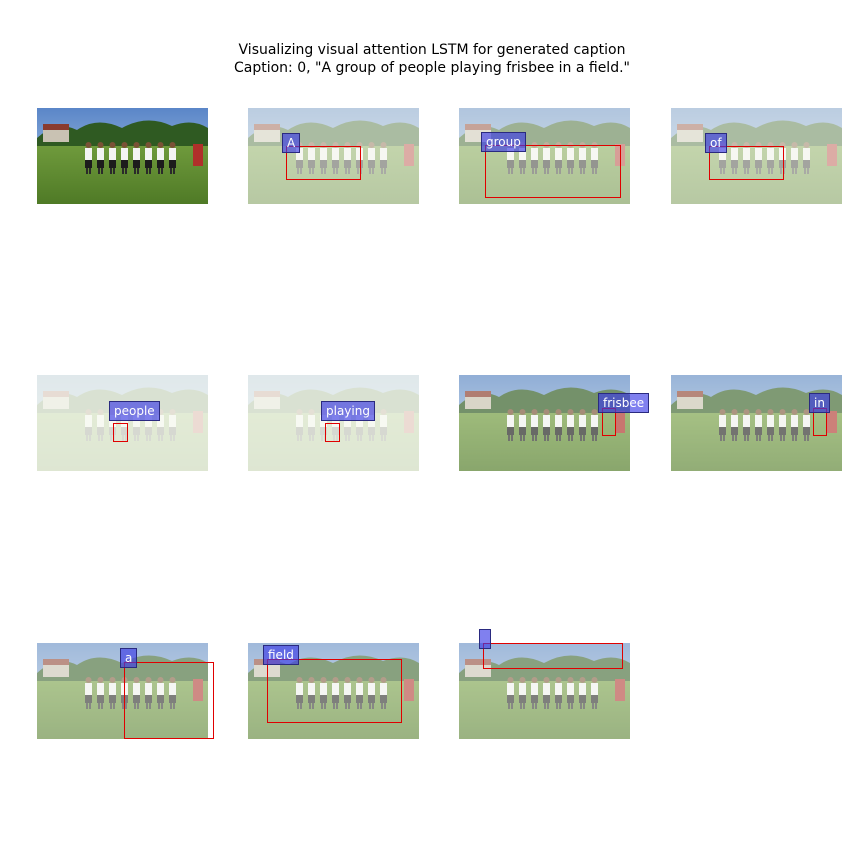  I want to click on attention-panel: A, so click(333, 156).